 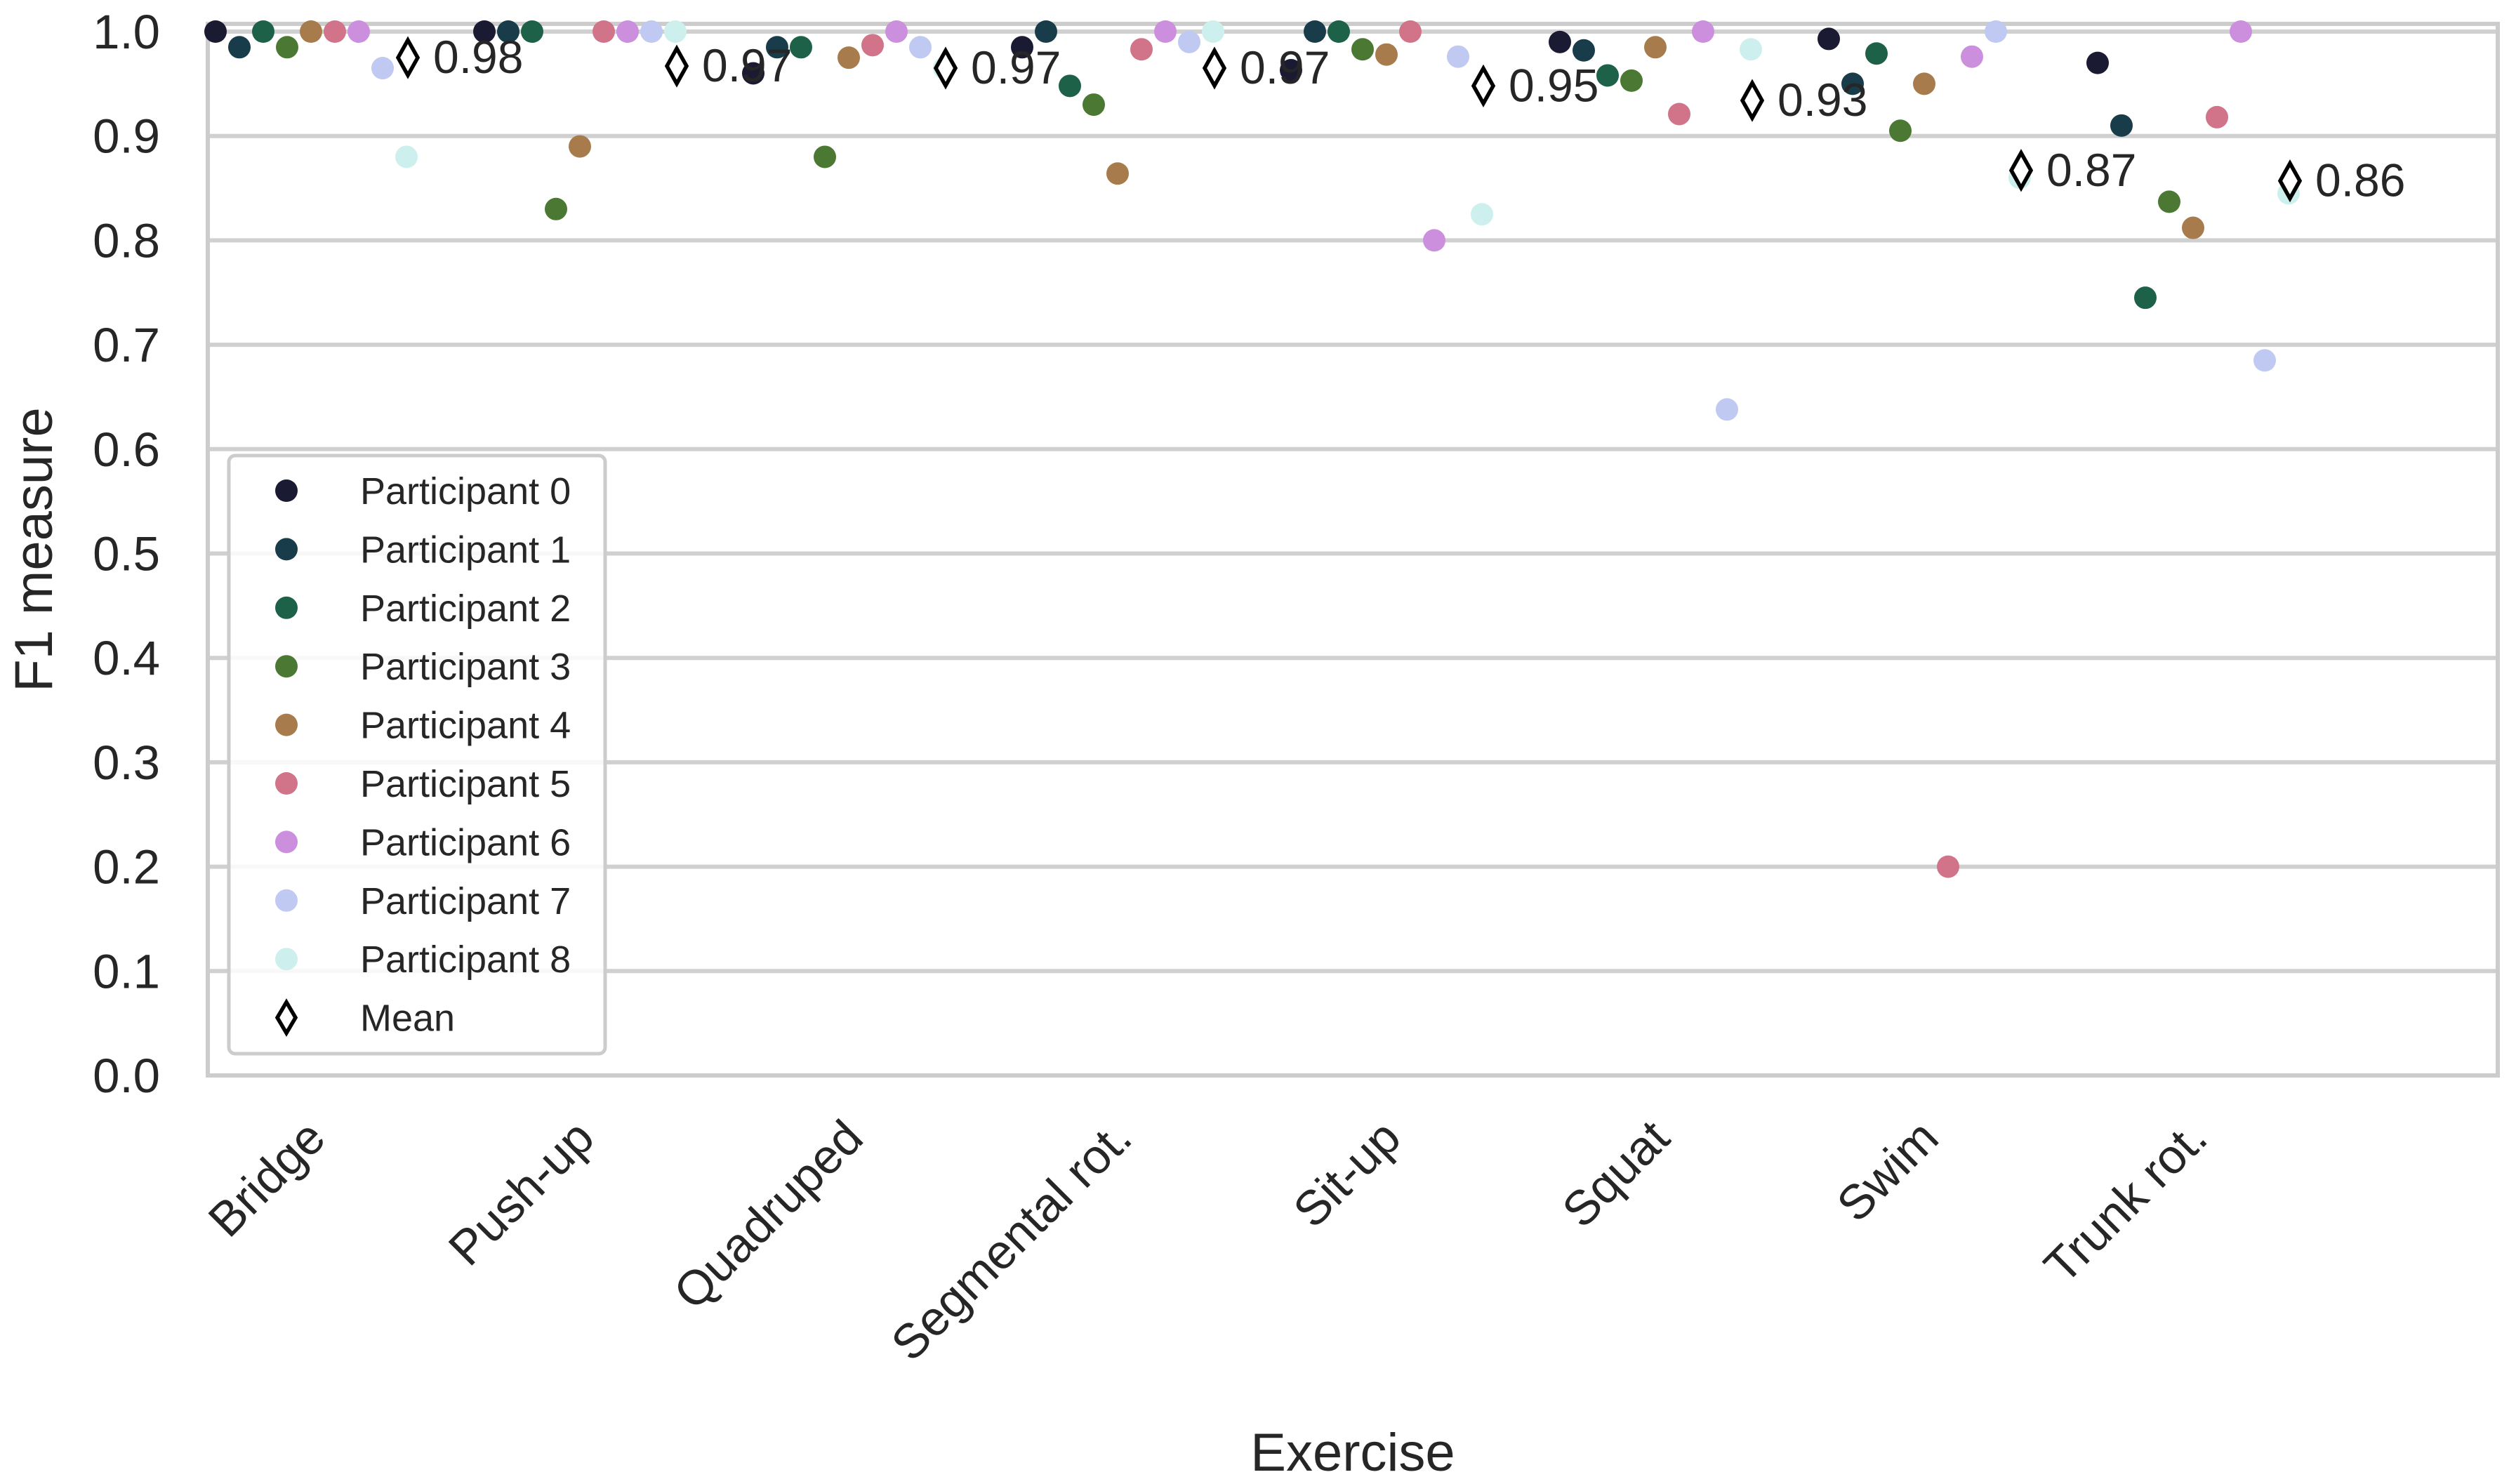 I want to click on legend-label: Participant 2, so click(x=465, y=609).